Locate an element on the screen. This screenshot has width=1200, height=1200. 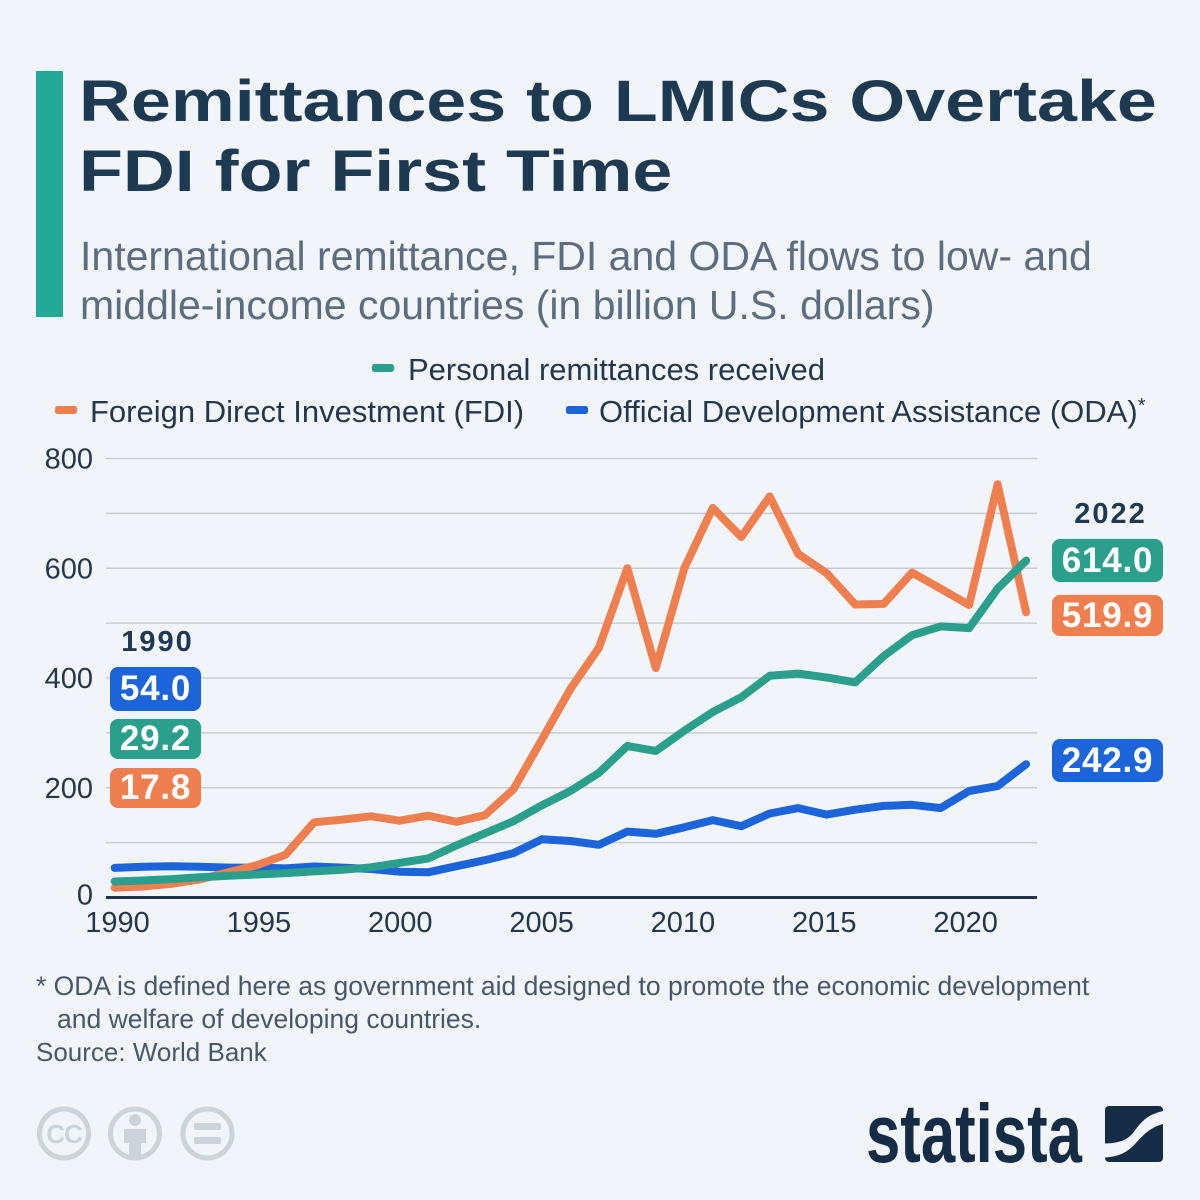
svg-text: CC is located at coordinates (64, 1134).